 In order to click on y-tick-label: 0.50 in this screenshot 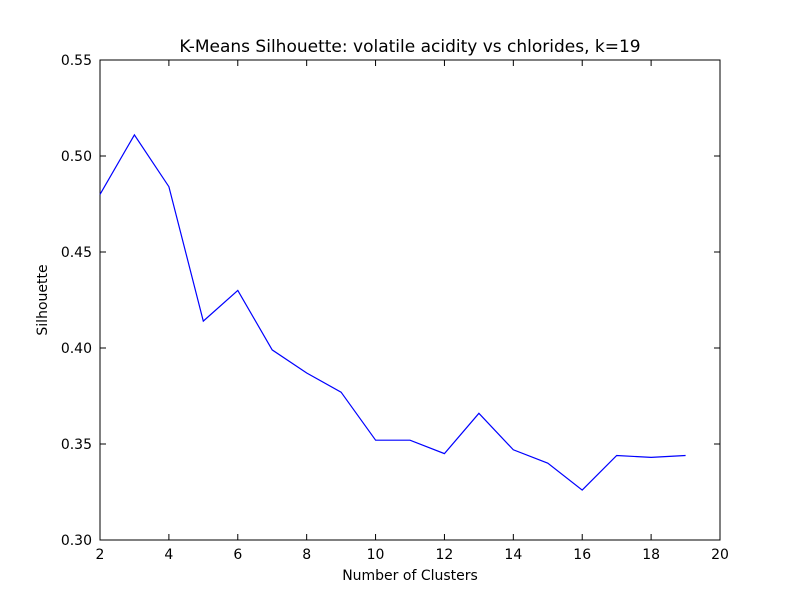, I will do `click(76, 157)`.